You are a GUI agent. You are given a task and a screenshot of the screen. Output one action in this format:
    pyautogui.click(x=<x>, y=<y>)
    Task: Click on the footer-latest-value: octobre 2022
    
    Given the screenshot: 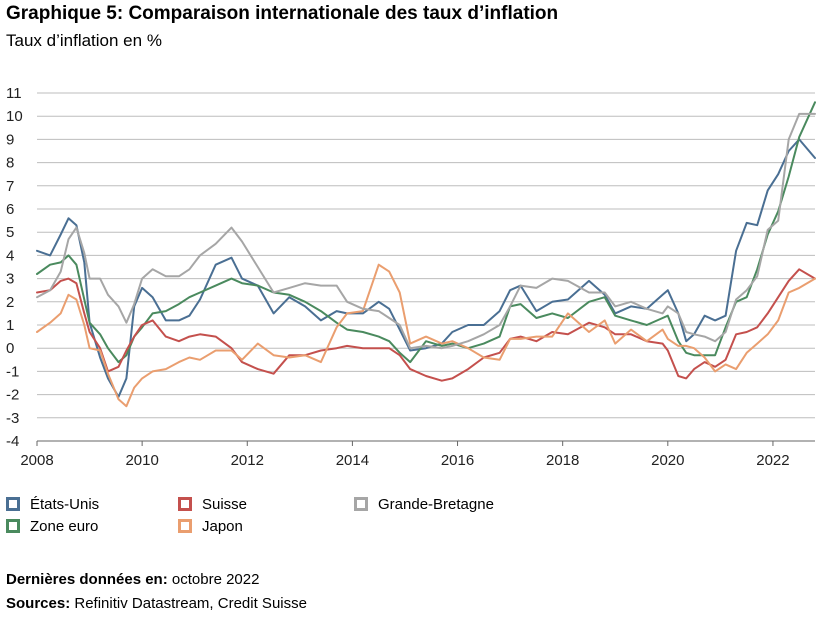 What is the action you would take?
    pyautogui.click(x=215, y=579)
    